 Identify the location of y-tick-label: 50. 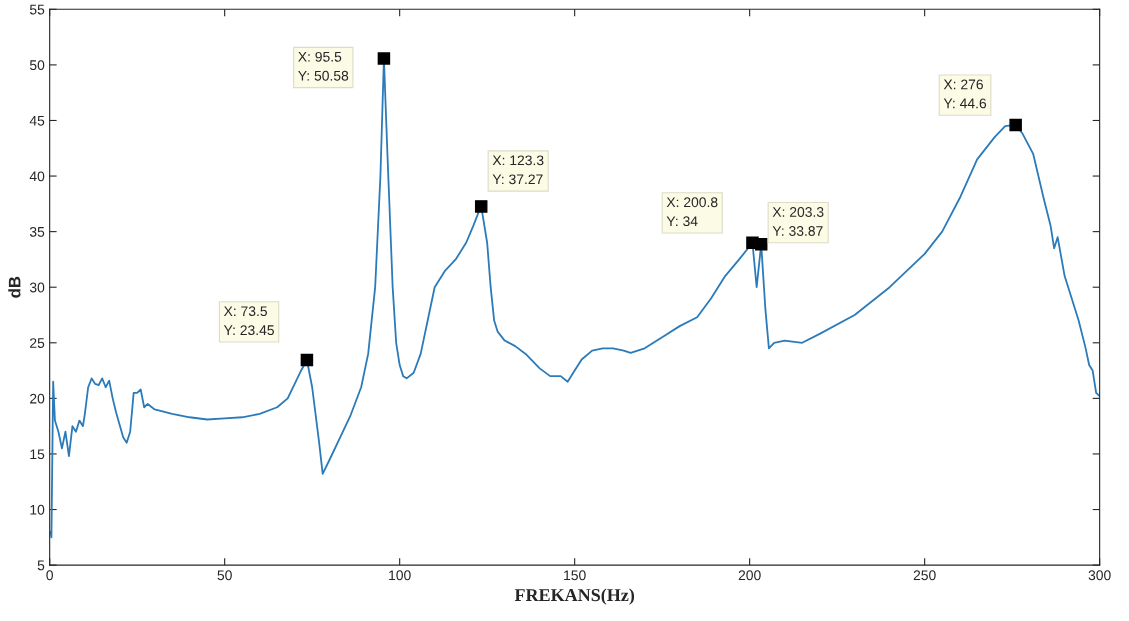
(37, 65).